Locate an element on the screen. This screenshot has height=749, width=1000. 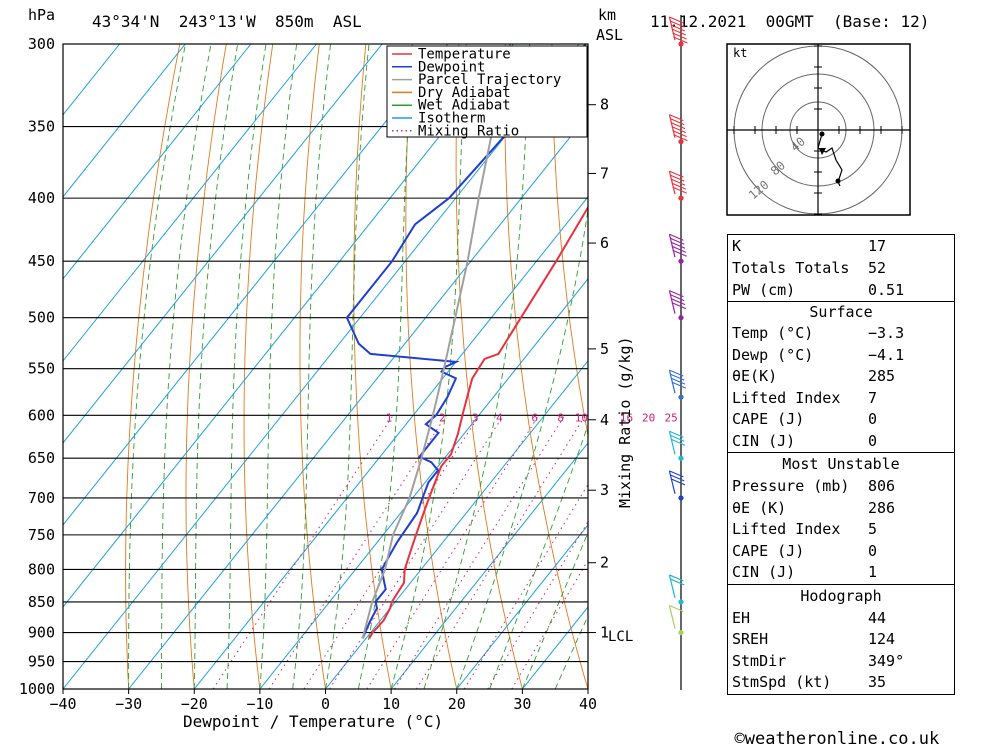
pressure-tick-label: 550 is located at coordinates (41, 369).